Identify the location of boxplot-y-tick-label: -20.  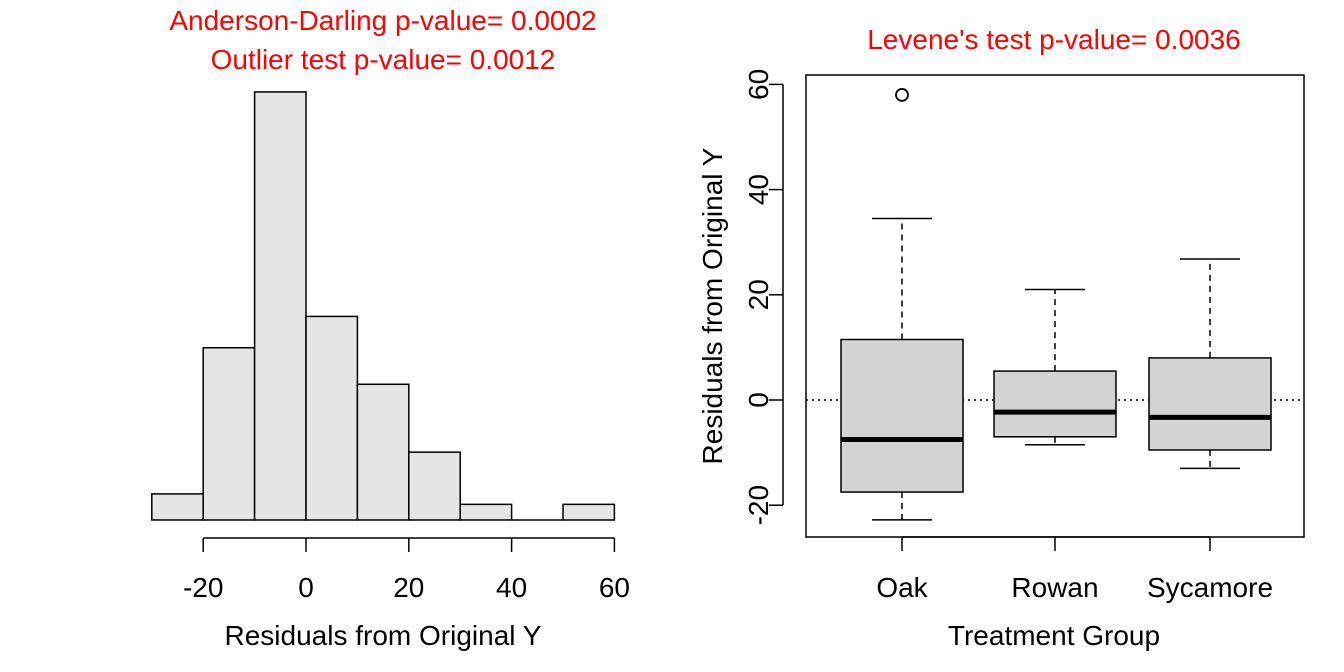
(758, 505).